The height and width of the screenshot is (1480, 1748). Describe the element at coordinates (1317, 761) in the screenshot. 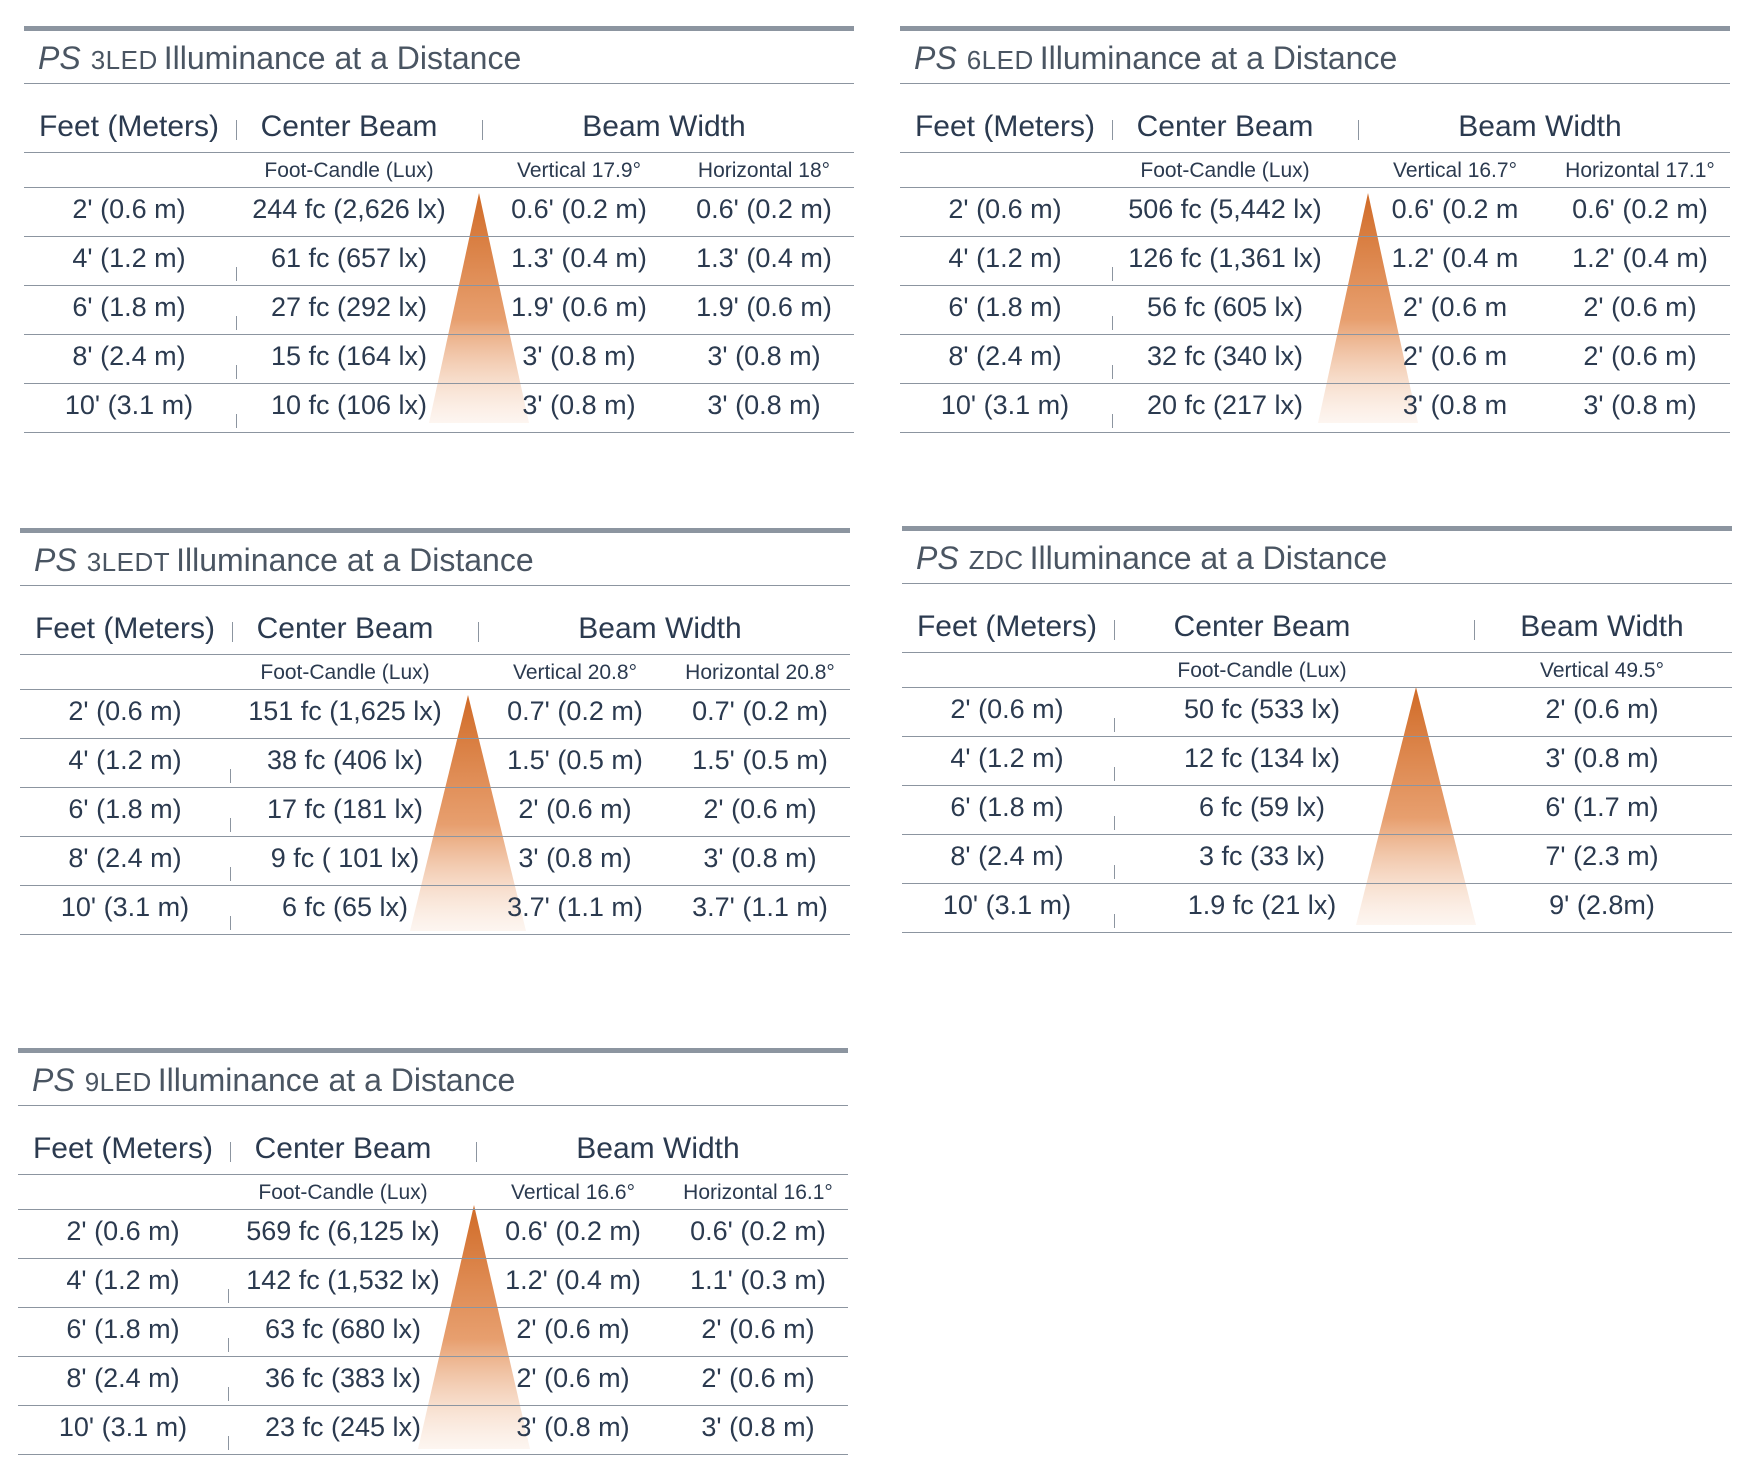

I see `table-row: 4' (1.2 m) 12 fc (134 lx) 3' (0.8 m)` at that location.